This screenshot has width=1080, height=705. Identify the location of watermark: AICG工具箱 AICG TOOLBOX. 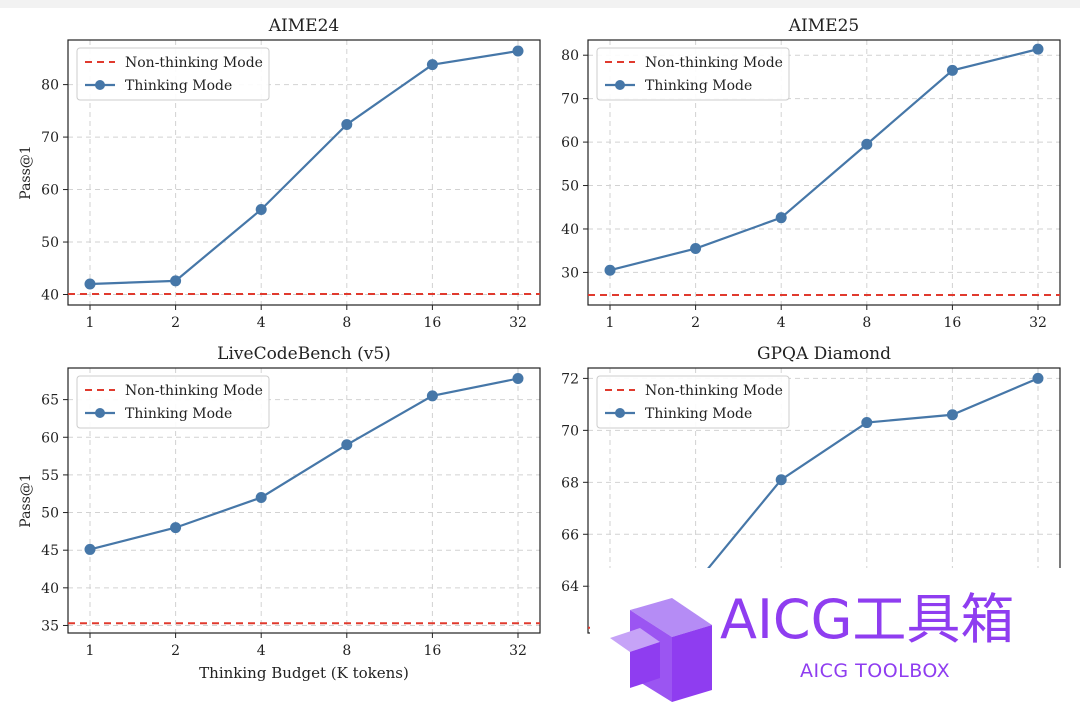
(835, 636).